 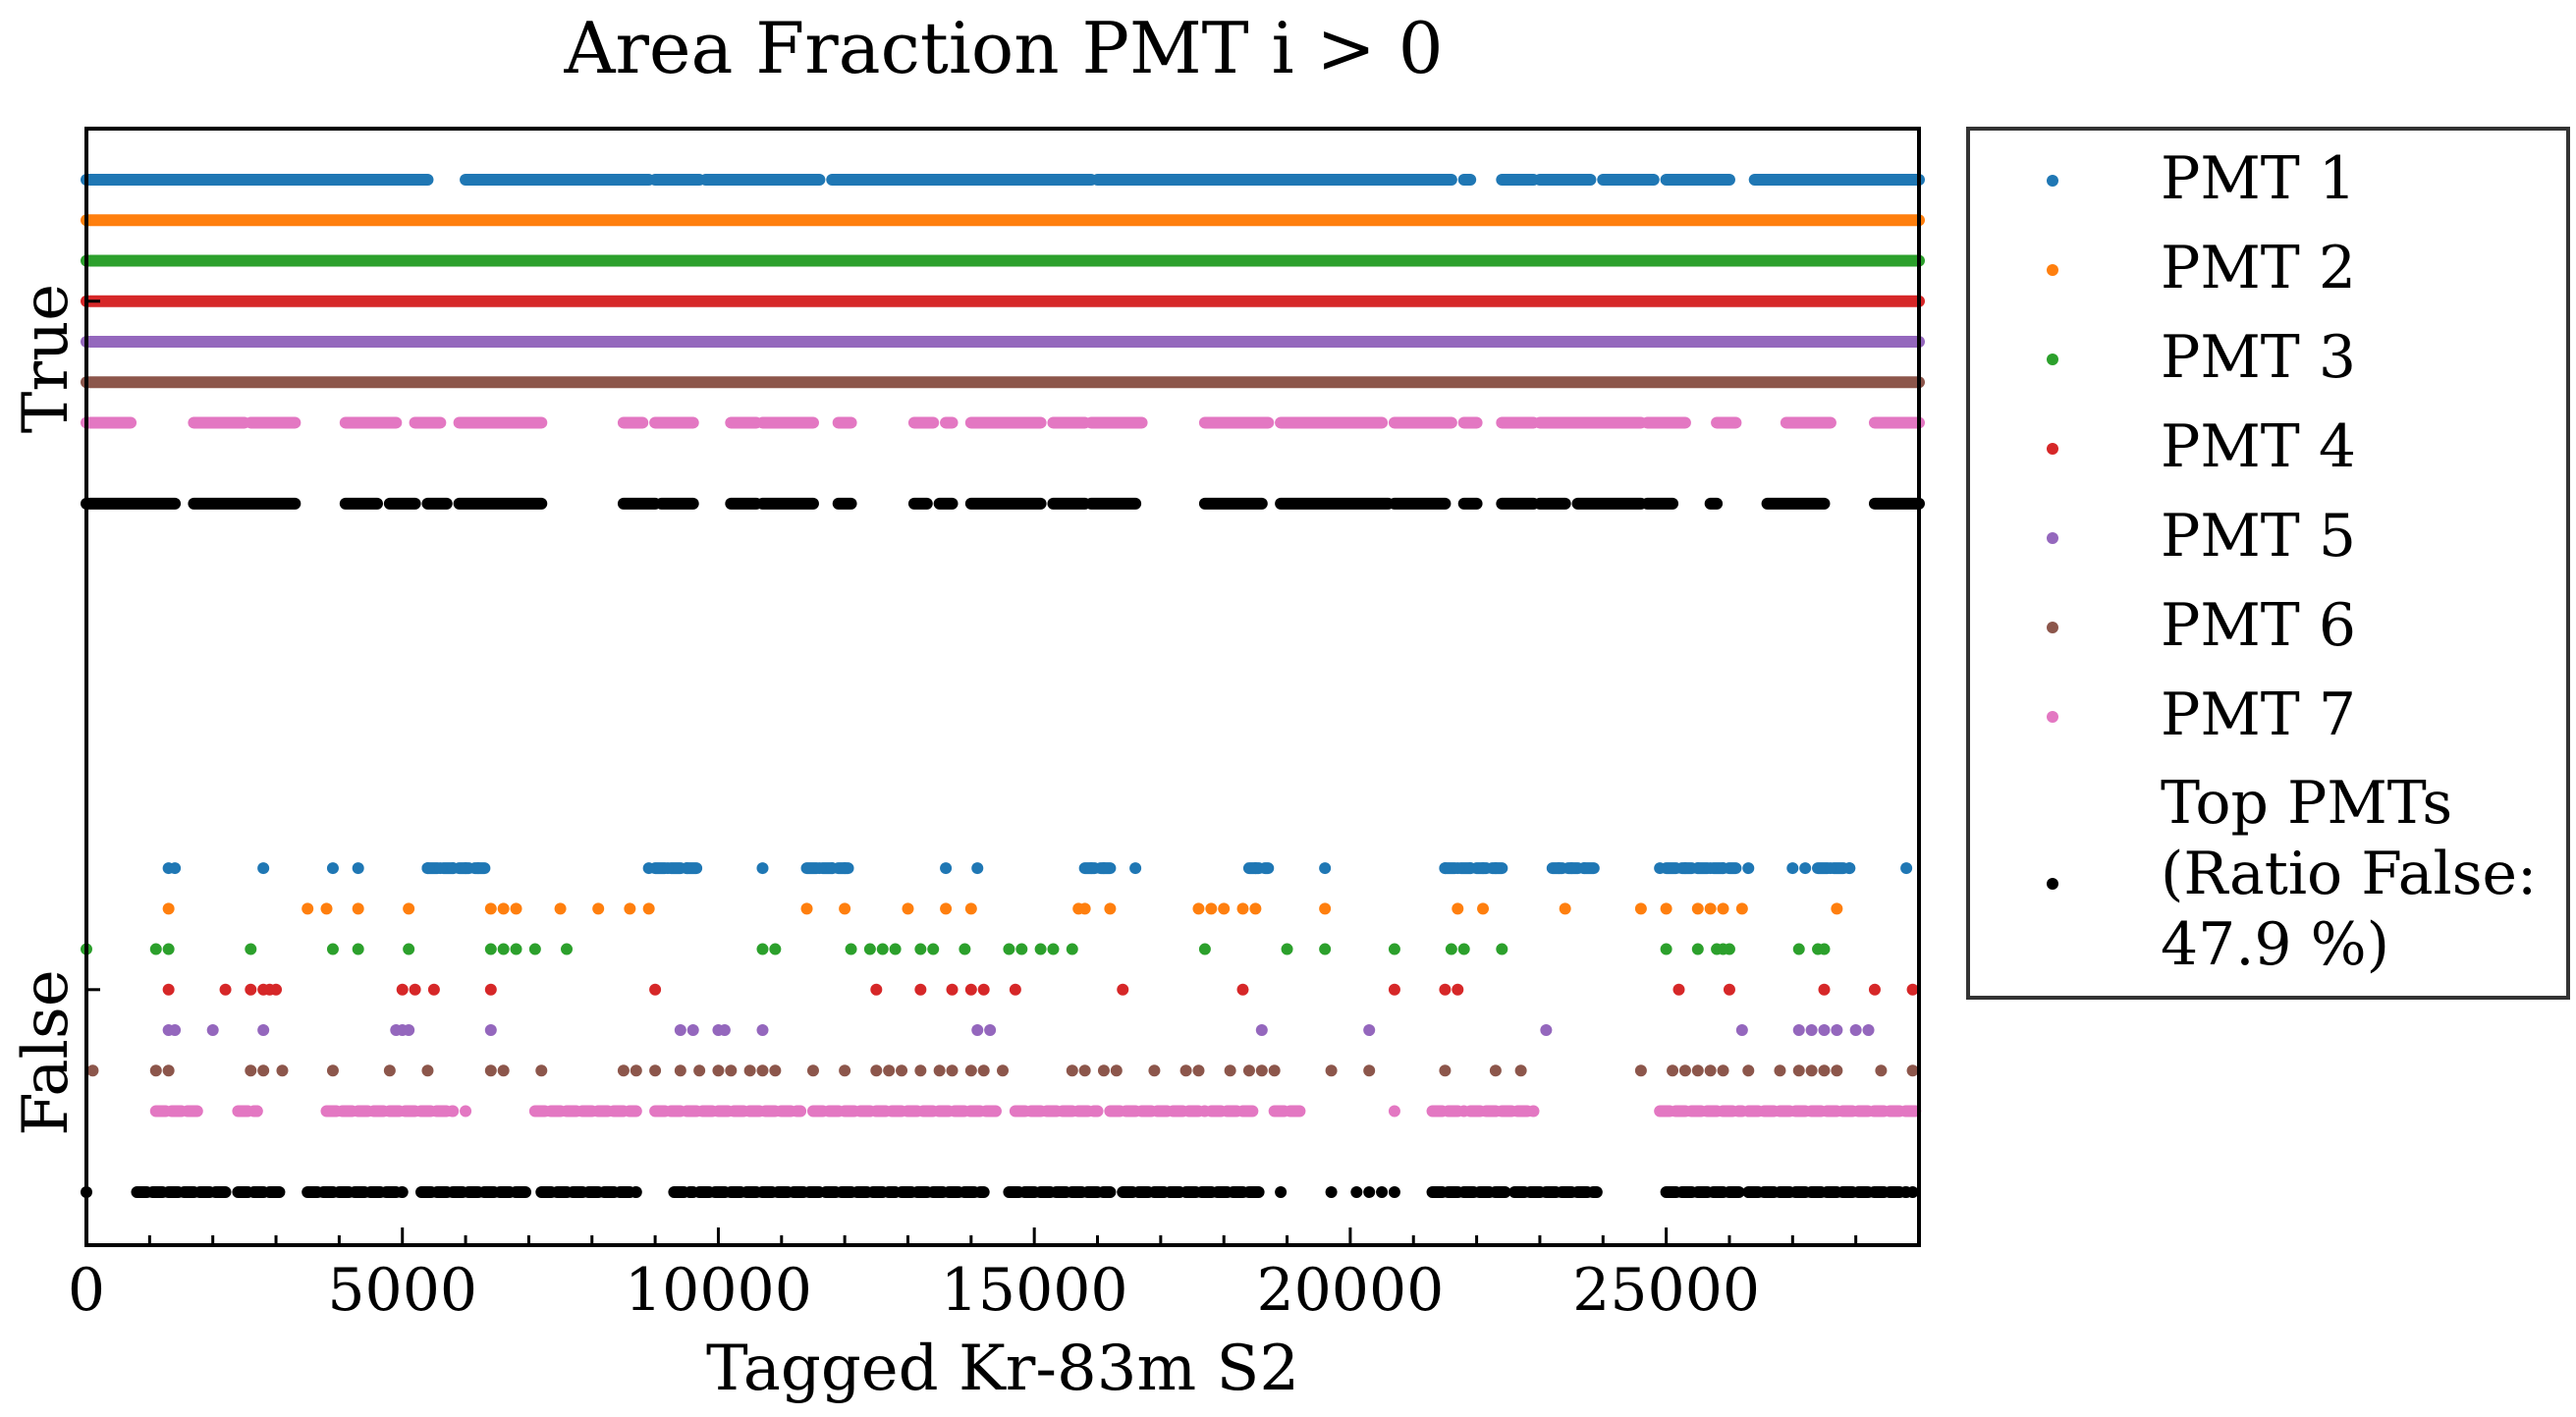 I want to click on x-tick-label: 15000, so click(x=1034, y=1290).